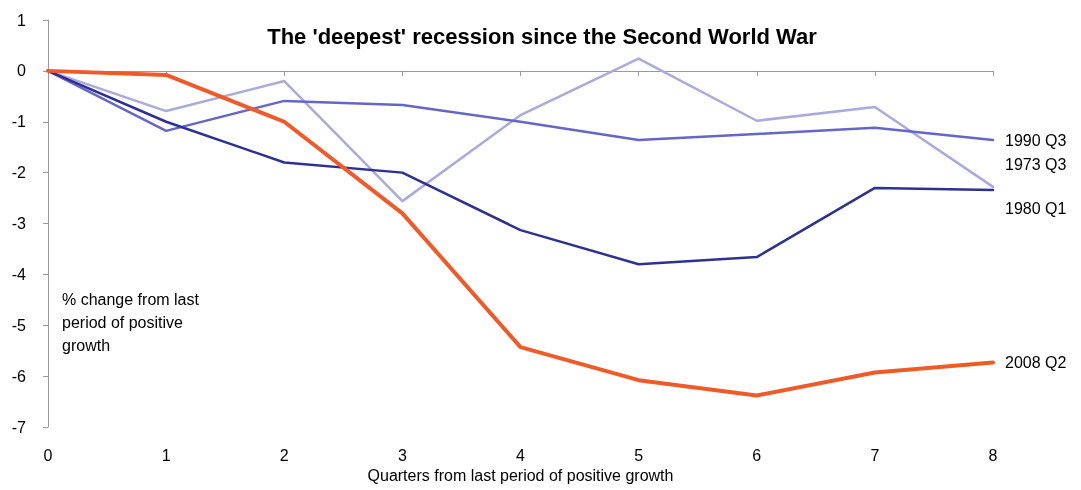 The image size is (1081, 490). I want to click on x-tick-label: 6, so click(757, 455).